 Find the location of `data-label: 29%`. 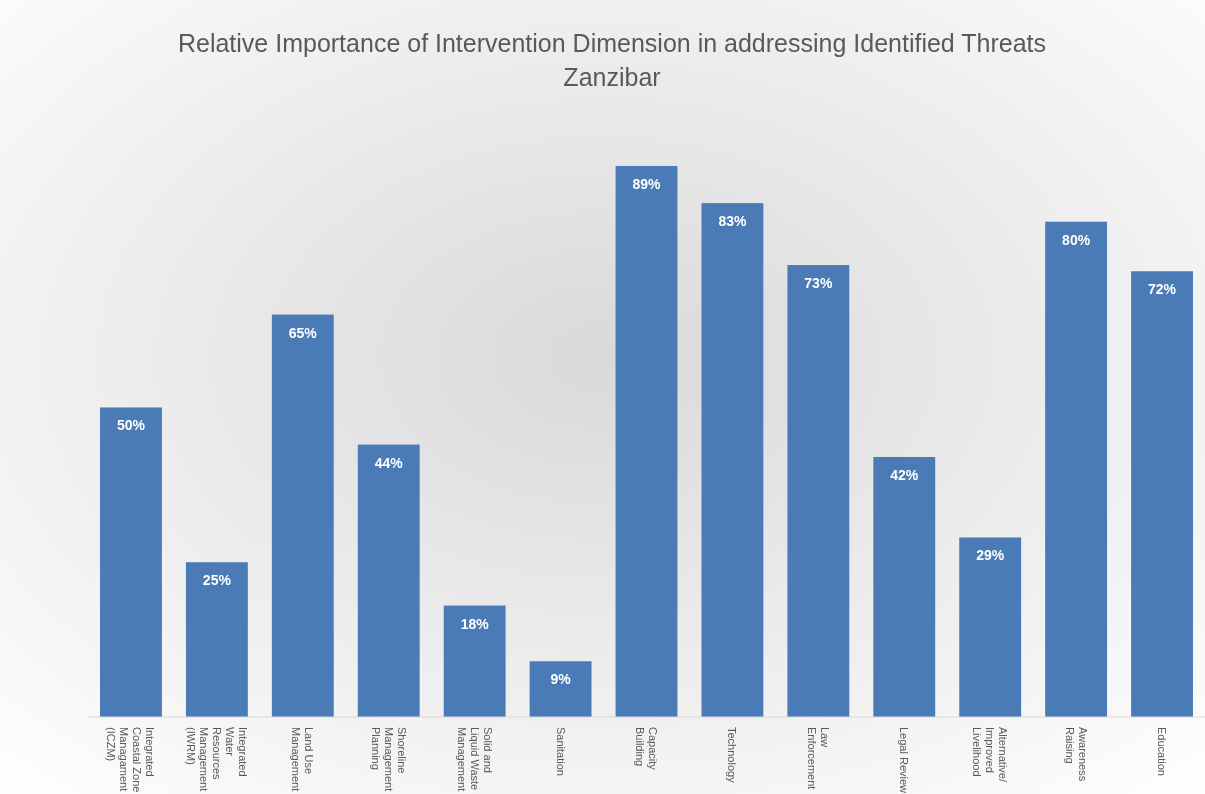

data-label: 29% is located at coordinates (990, 555).